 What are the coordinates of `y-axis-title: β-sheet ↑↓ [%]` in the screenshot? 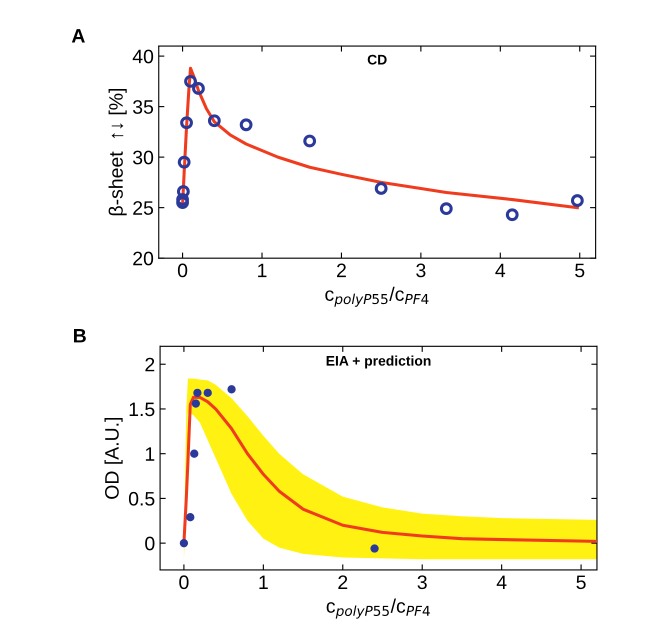 It's located at (117, 152).